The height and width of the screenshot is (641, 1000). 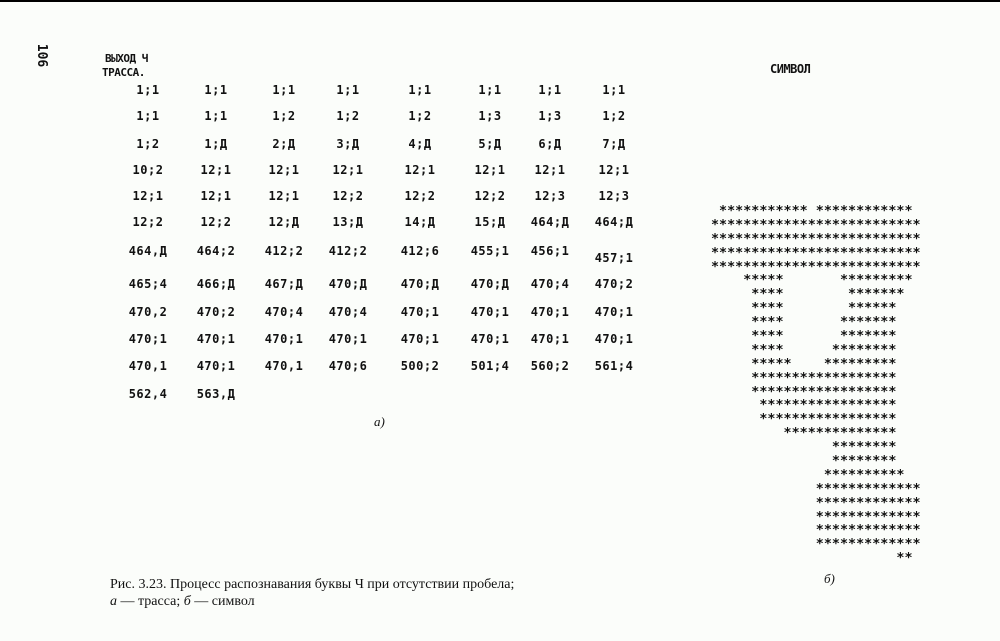 What do you see at coordinates (284, 144) in the screenshot?
I see `trace-cell: 2;Д` at bounding box center [284, 144].